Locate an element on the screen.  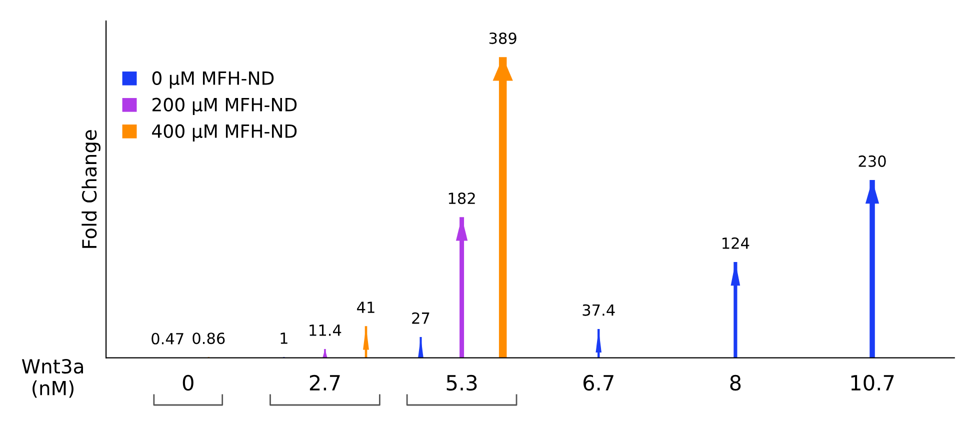
legend-label: 0 µM MFH-ND is located at coordinates (213, 79).